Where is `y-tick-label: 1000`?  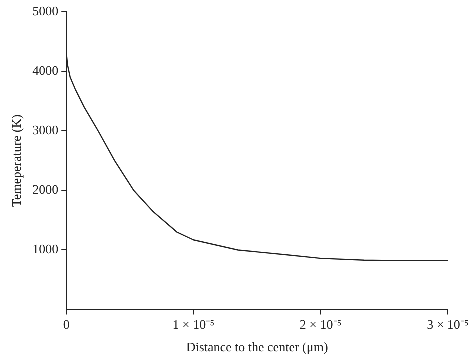
y-tick-label: 1000 is located at coordinates (45, 249).